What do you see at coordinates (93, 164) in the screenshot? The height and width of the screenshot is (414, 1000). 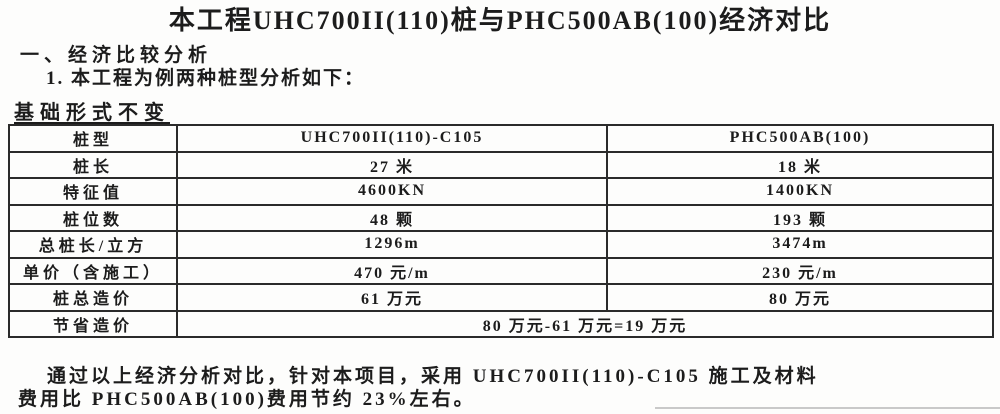 I see `row-label-pile-length: 桩长` at bounding box center [93, 164].